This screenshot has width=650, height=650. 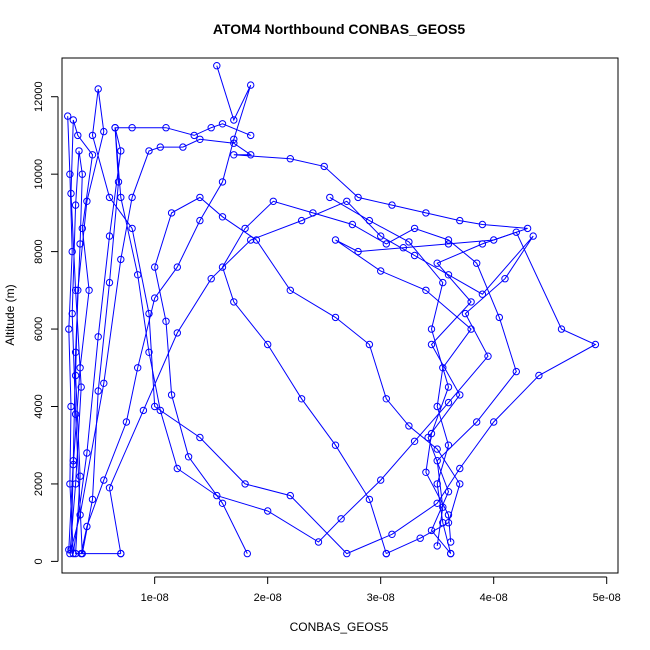 I want to click on y-tick-label: 8000, so click(x=39, y=251).